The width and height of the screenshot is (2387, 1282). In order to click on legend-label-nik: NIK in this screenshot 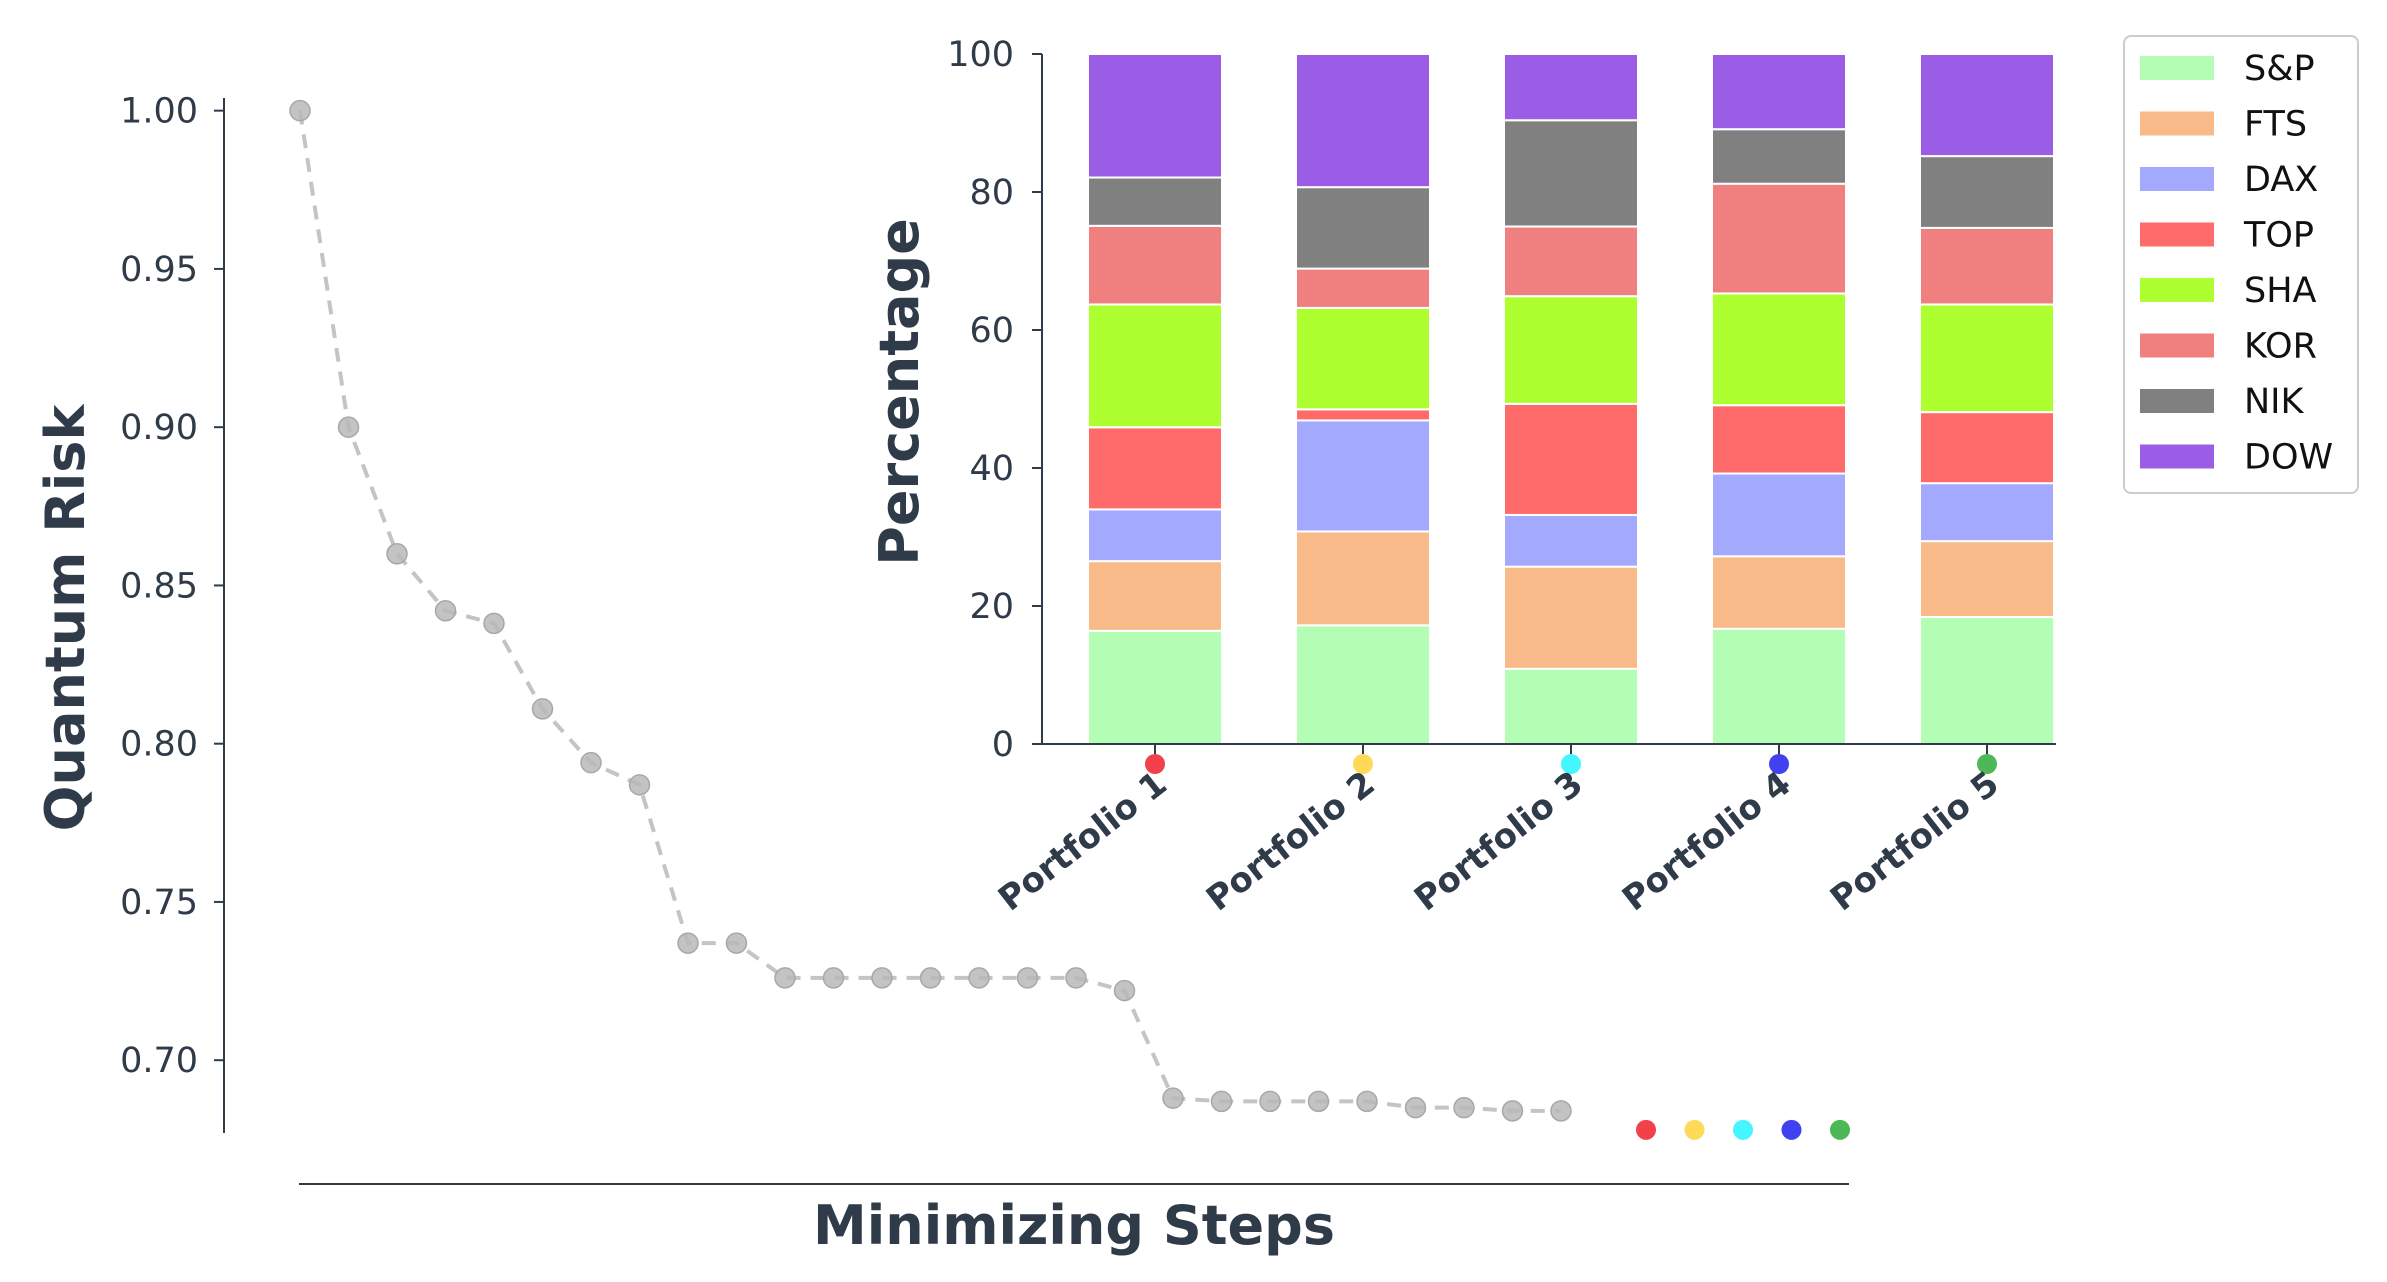, I will do `click(2274, 402)`.